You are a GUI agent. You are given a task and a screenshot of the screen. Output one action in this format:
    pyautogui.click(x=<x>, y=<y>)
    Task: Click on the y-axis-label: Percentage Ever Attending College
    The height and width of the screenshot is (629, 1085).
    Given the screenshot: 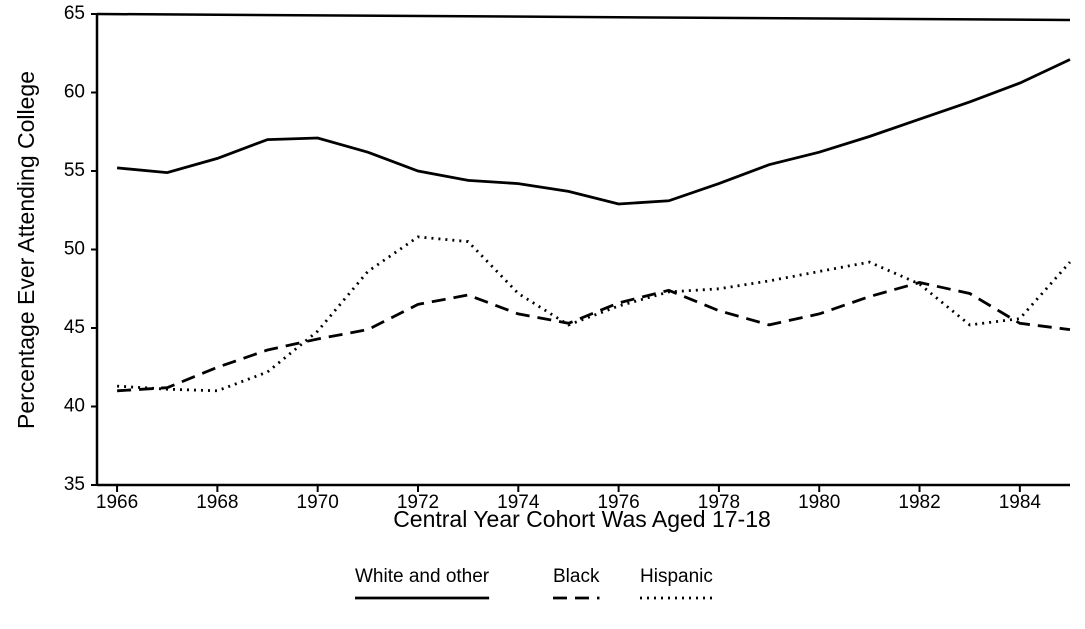 What is the action you would take?
    pyautogui.click(x=26, y=250)
    